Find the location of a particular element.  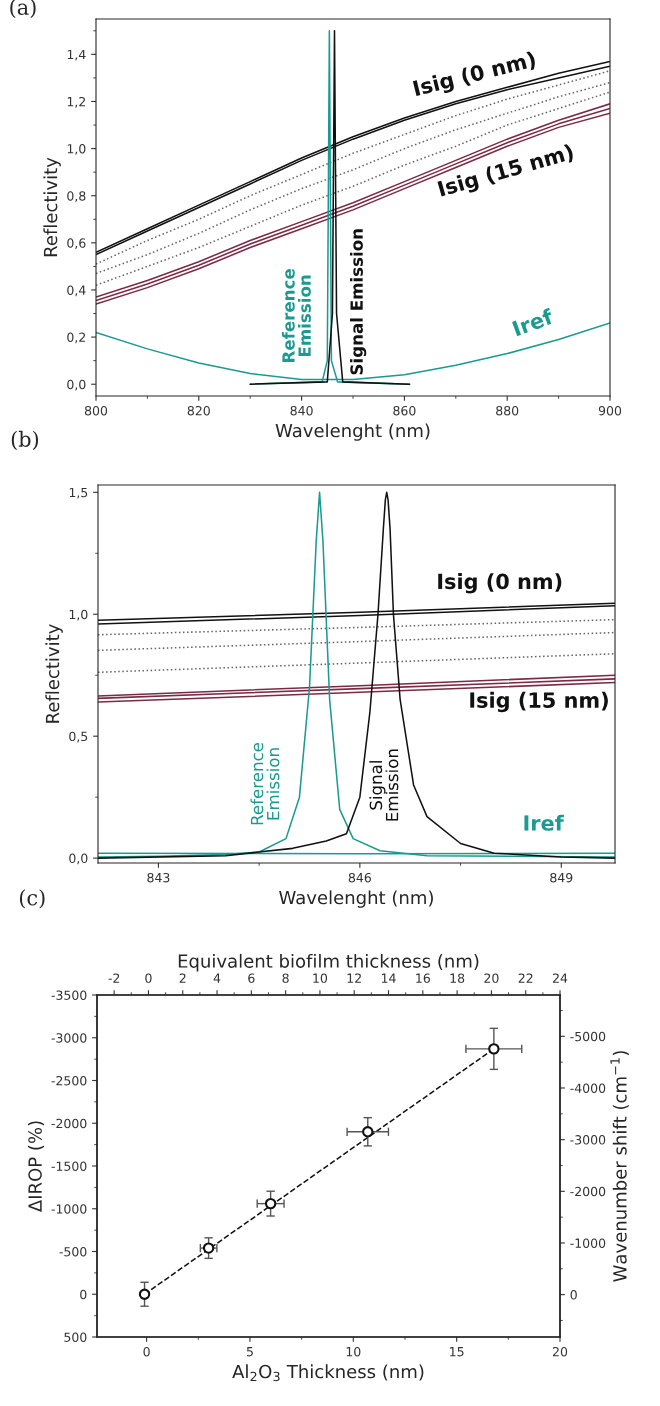

x2-tick-label: 16 is located at coordinates (423, 978).